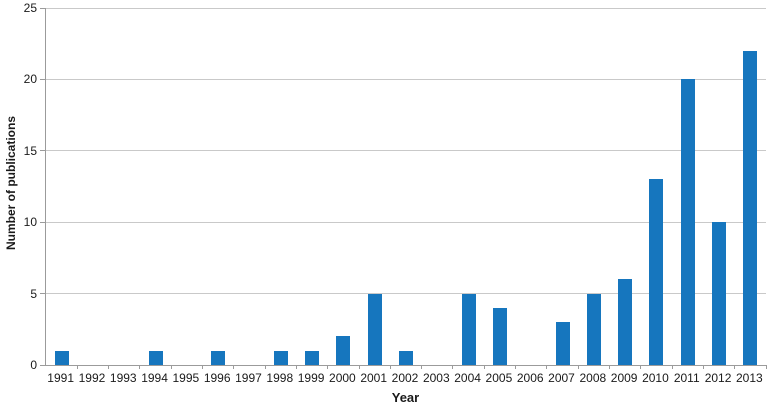 The height and width of the screenshot is (407, 772). What do you see at coordinates (33, 293) in the screenshot?
I see `y-tick-label-5: 5` at bounding box center [33, 293].